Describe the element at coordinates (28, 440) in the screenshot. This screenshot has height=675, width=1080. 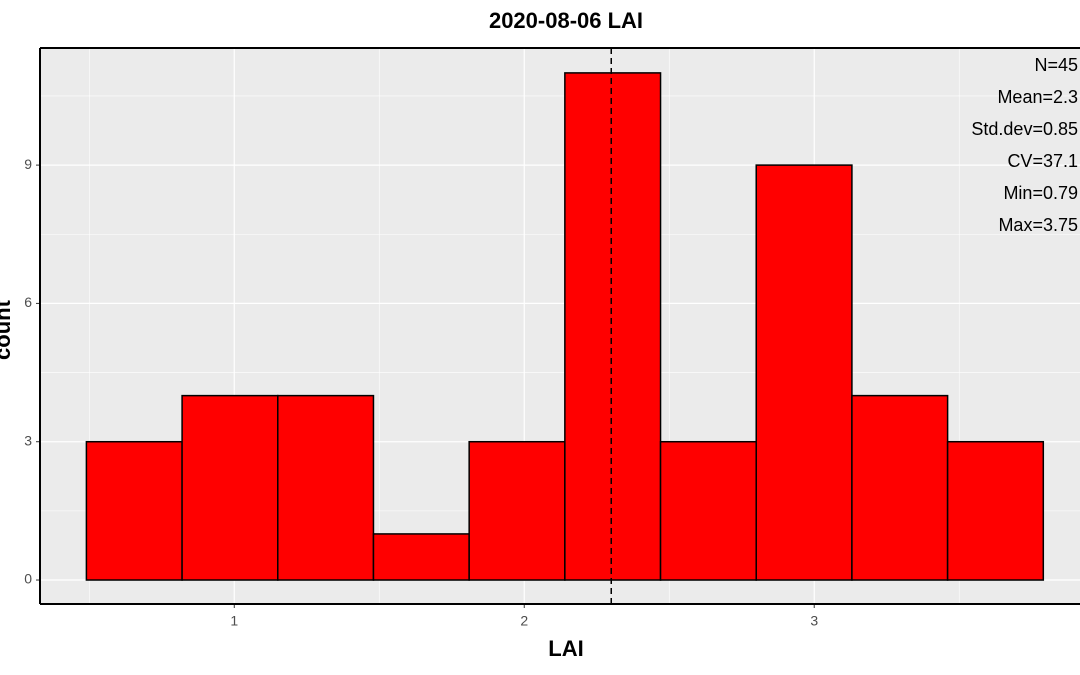
I see `y-tick-label: 3` at that location.